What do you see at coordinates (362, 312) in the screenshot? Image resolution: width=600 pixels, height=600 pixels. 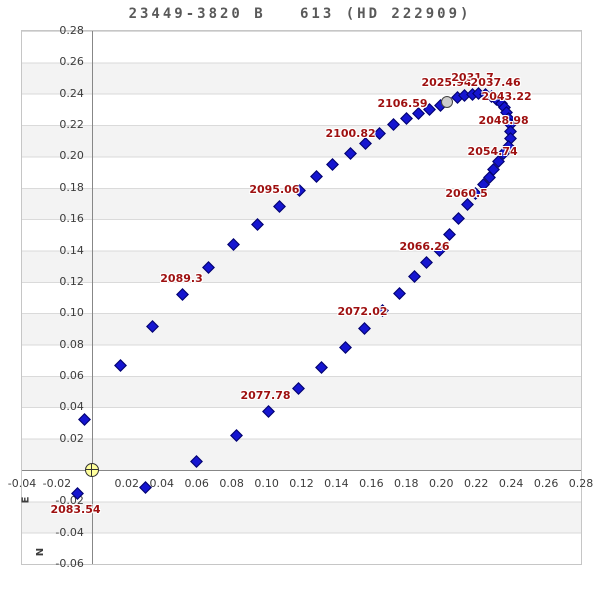 I see `epoch-year-label: 2072.02` at bounding box center [362, 312].